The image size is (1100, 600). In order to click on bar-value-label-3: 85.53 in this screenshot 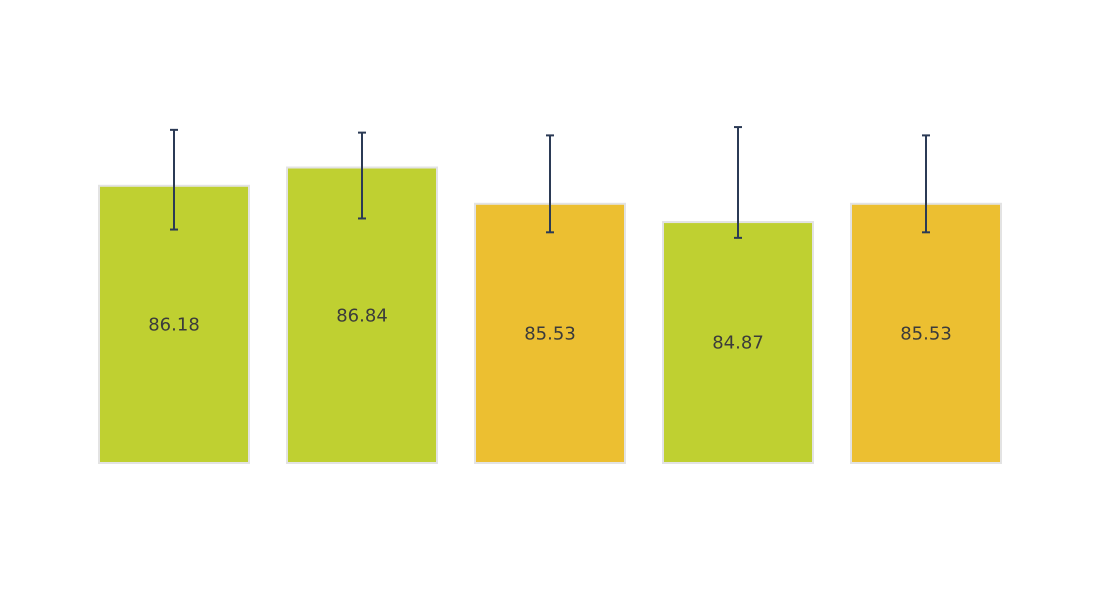, I will do `click(550, 333)`.